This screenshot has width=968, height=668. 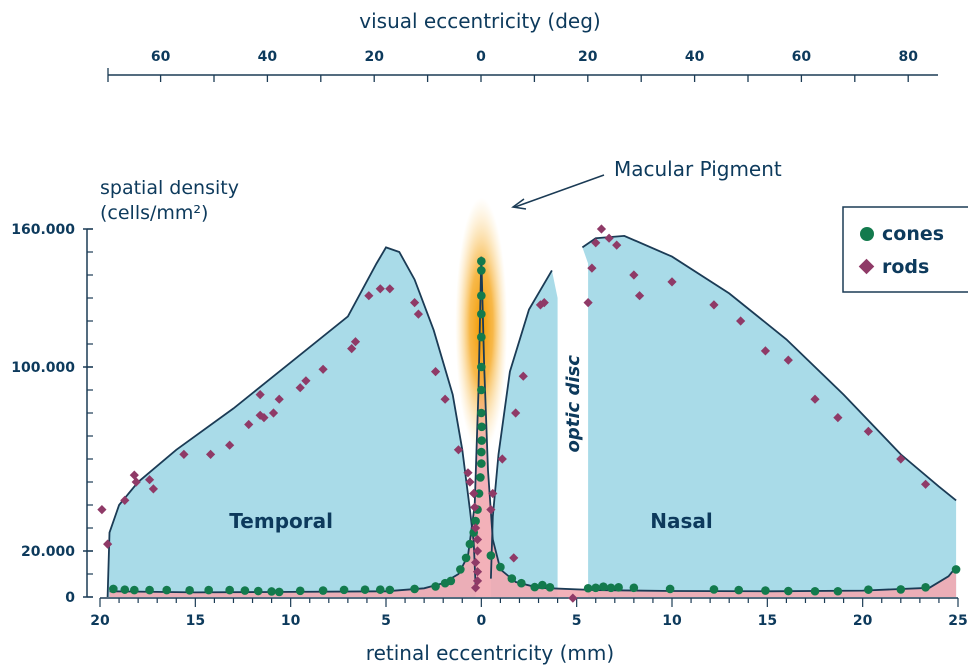 I want to click on legend-cones-label: cones, so click(x=913, y=234).